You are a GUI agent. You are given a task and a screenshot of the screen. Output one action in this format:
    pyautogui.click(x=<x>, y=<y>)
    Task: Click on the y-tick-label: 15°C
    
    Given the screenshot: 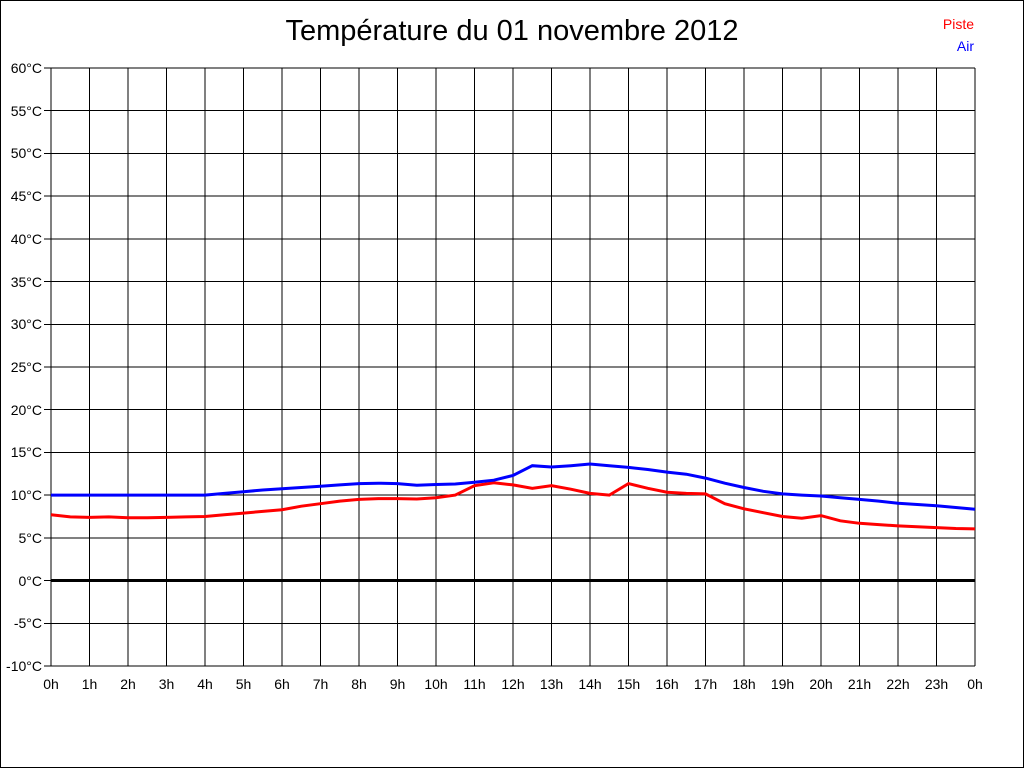 What is the action you would take?
    pyautogui.click(x=26, y=452)
    